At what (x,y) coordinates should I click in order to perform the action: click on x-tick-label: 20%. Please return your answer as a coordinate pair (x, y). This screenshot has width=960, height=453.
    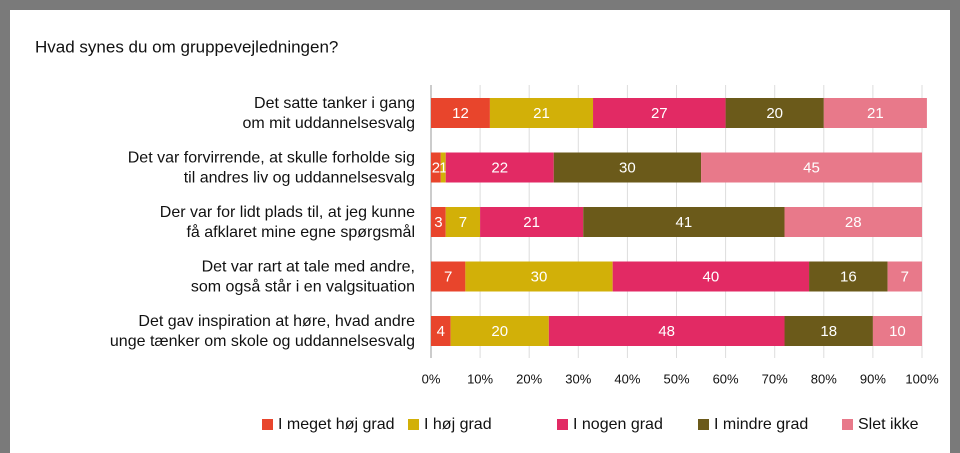
    Looking at the image, I should click on (529, 378).